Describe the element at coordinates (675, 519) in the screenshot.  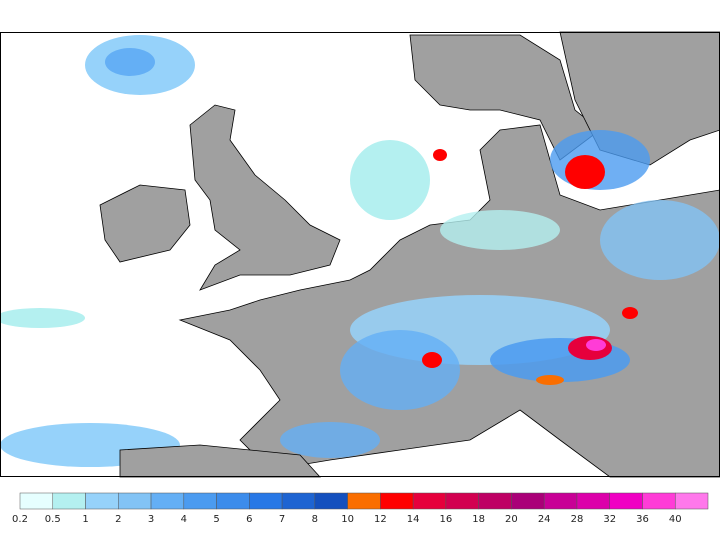
I see `legend-label: 40` at that location.